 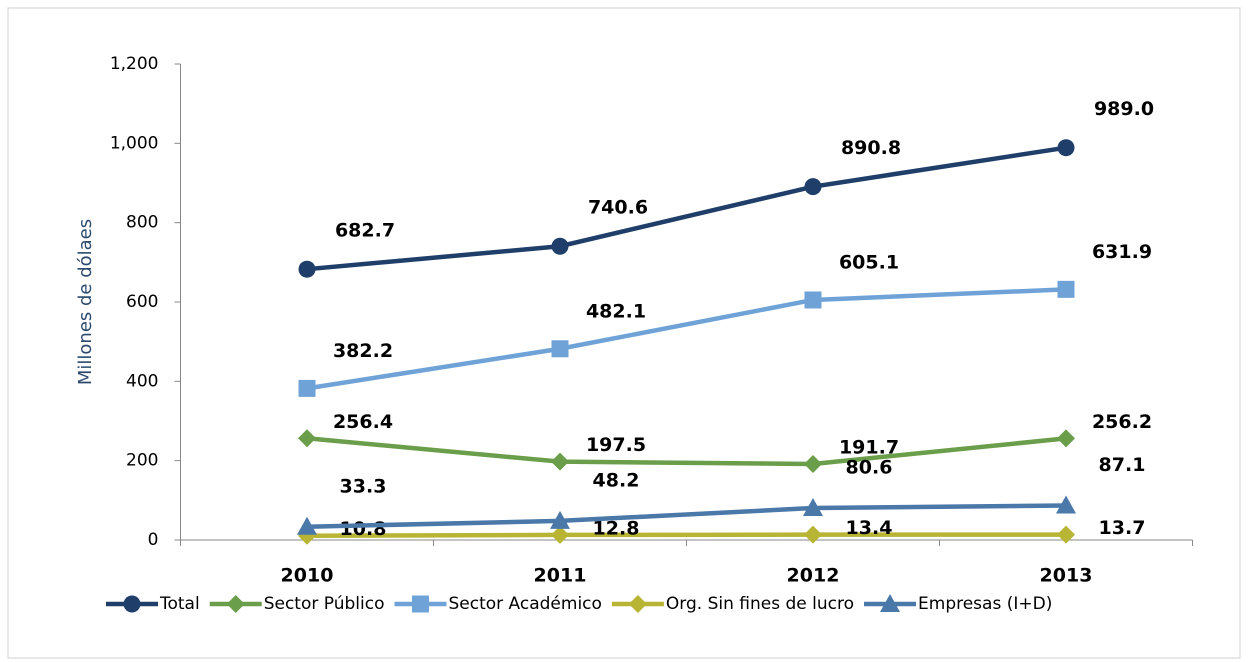 I want to click on y-tick-label: 1,000, so click(x=134, y=143).